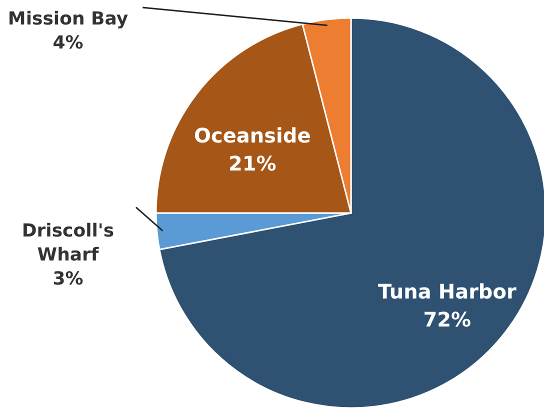 The image size is (544, 412). What do you see at coordinates (68, 19) in the screenshot?
I see `slice-label: Mission Bay` at bounding box center [68, 19].